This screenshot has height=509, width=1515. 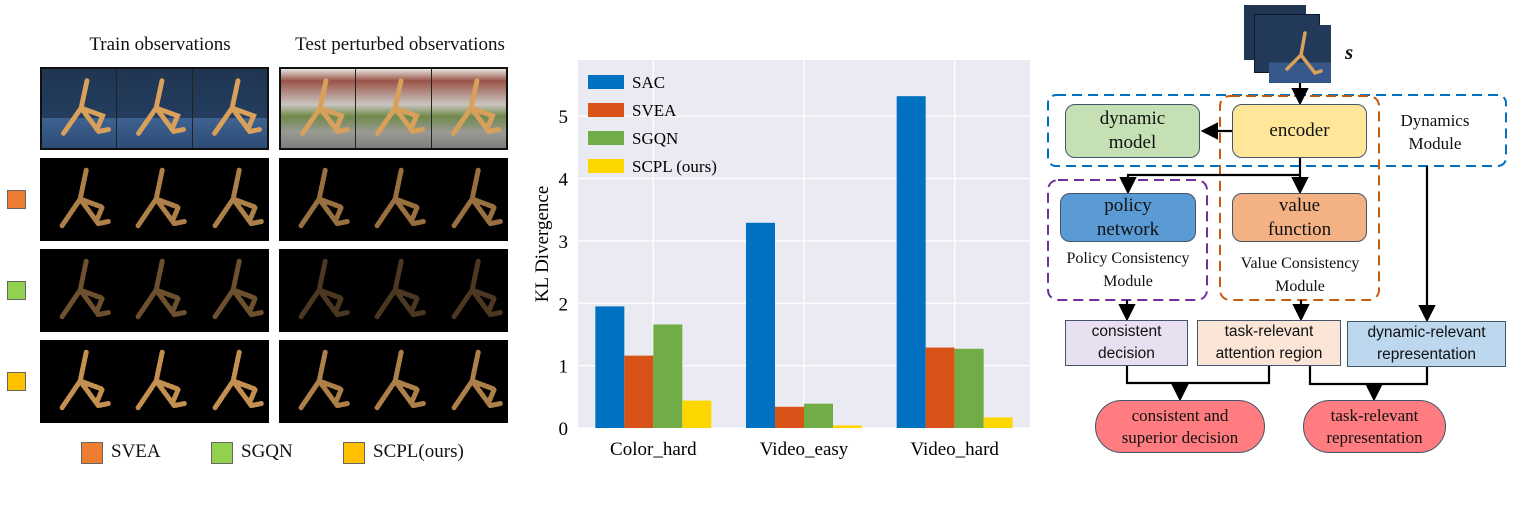 I want to click on y-tick-label: 5, so click(x=564, y=117).